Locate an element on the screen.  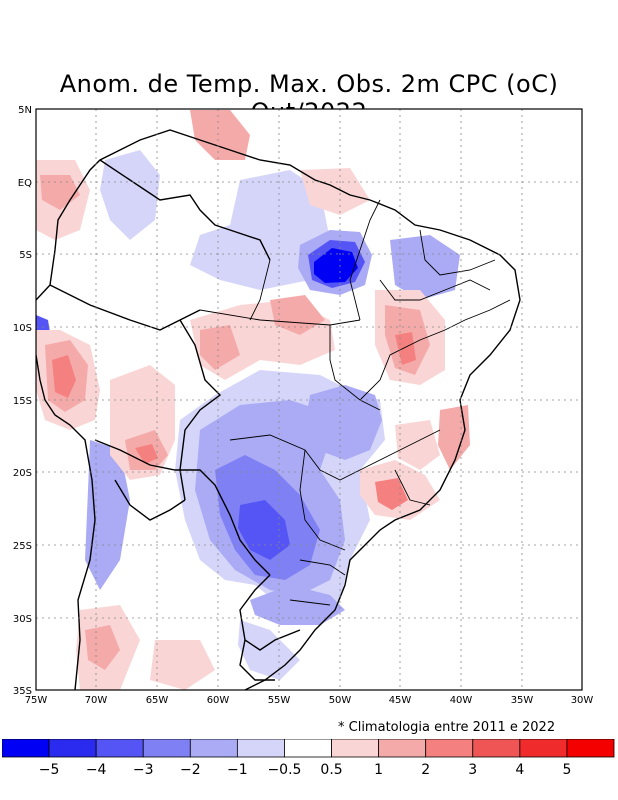
colorbar-label: −5 is located at coordinates (49, 770).